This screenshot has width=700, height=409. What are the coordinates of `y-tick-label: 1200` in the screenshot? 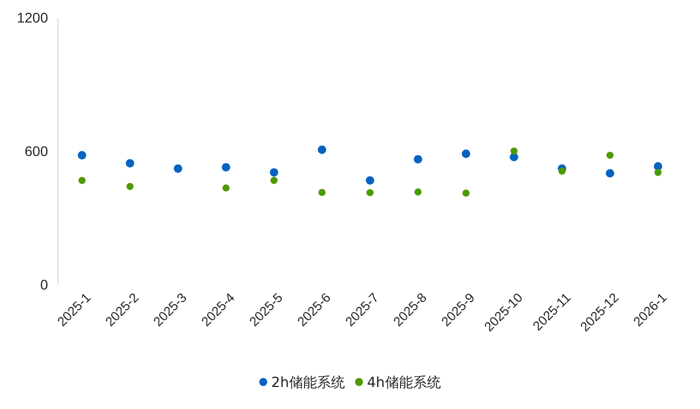 It's located at (32, 17).